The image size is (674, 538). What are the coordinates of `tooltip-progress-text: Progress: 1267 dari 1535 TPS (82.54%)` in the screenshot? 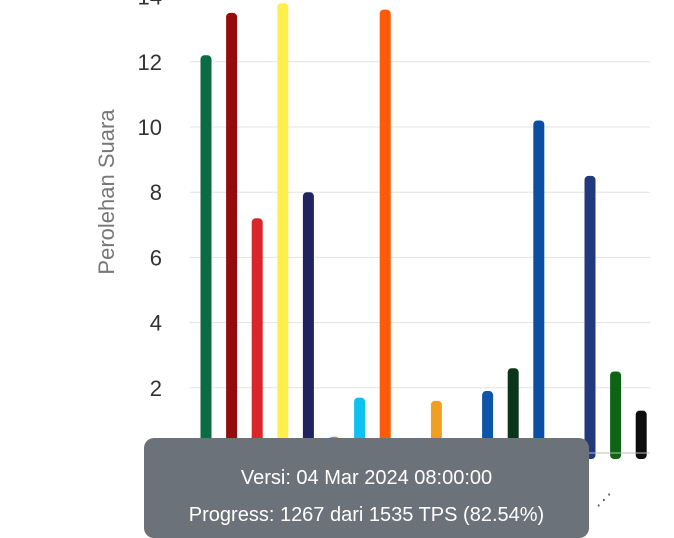 It's located at (366, 515).